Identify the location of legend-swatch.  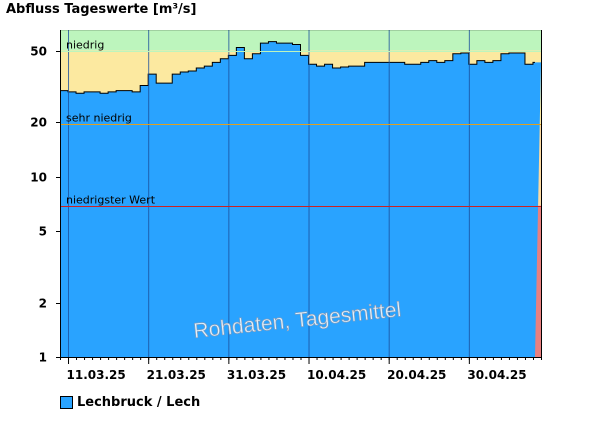
(66, 402).